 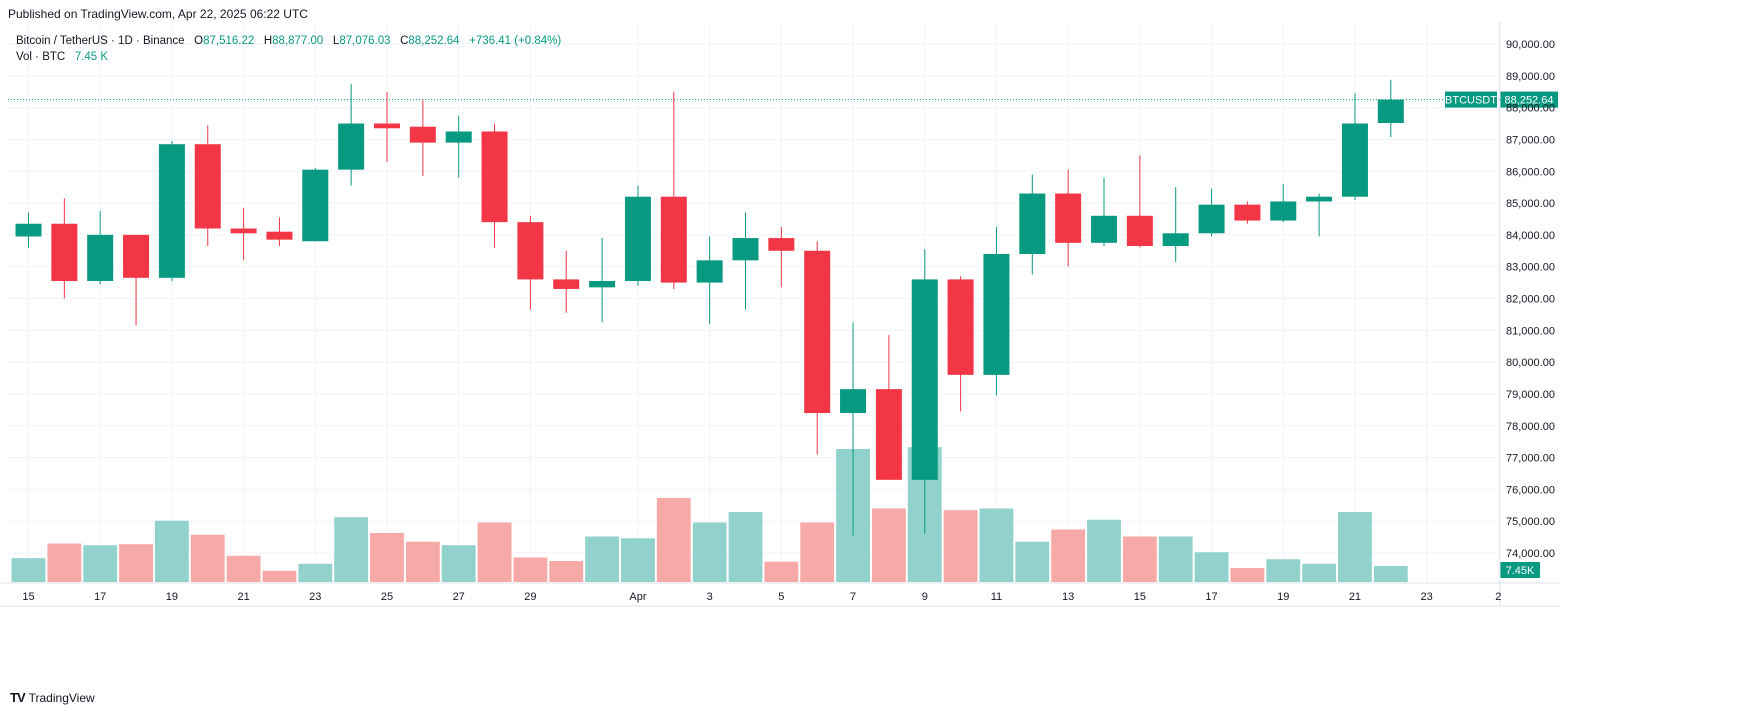 I want to click on time-tick-label: 2, so click(x=1498, y=597).